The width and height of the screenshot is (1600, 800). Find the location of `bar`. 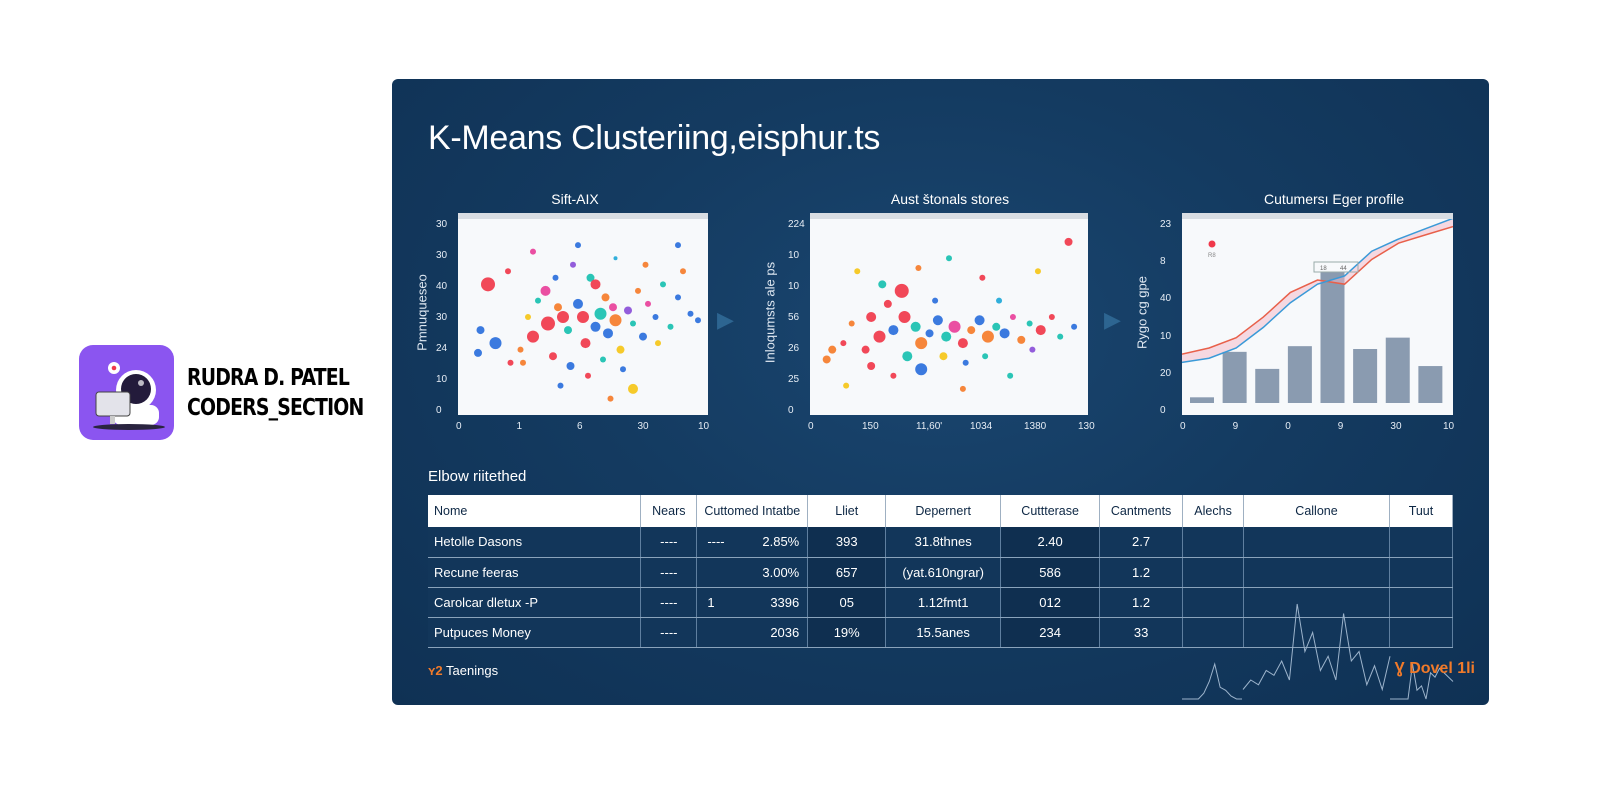

bar is located at coordinates (1397, 370).